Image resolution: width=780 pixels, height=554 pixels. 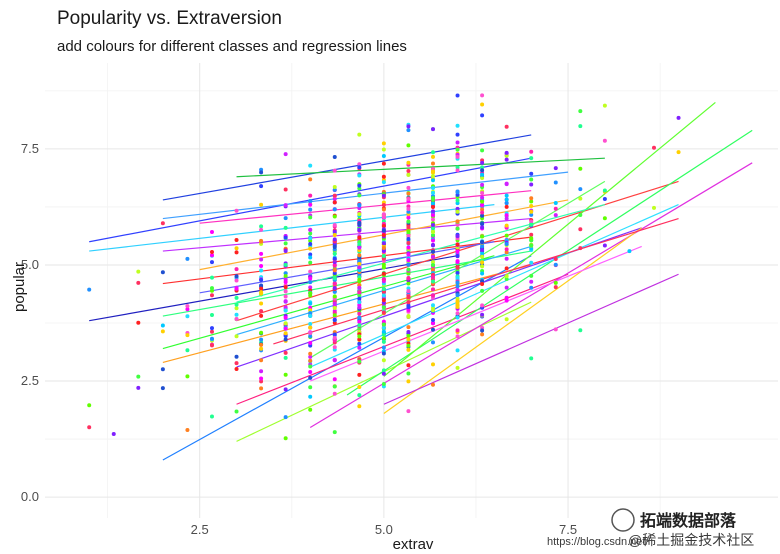 What do you see at coordinates (384, 529) in the screenshot?
I see `x-axis-ticks: 2.5 5.0 7.5` at bounding box center [384, 529].